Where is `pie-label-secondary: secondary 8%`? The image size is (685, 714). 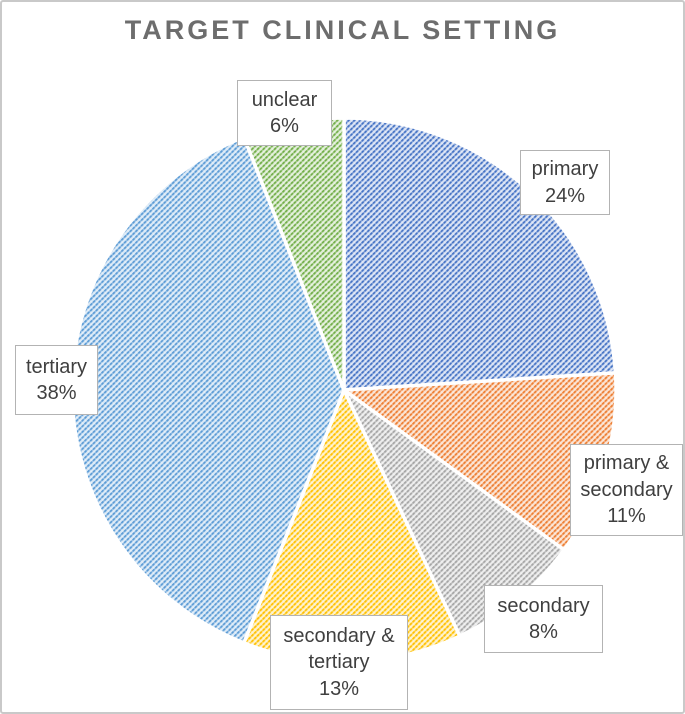 pie-label-secondary: secondary 8% is located at coordinates (543, 619).